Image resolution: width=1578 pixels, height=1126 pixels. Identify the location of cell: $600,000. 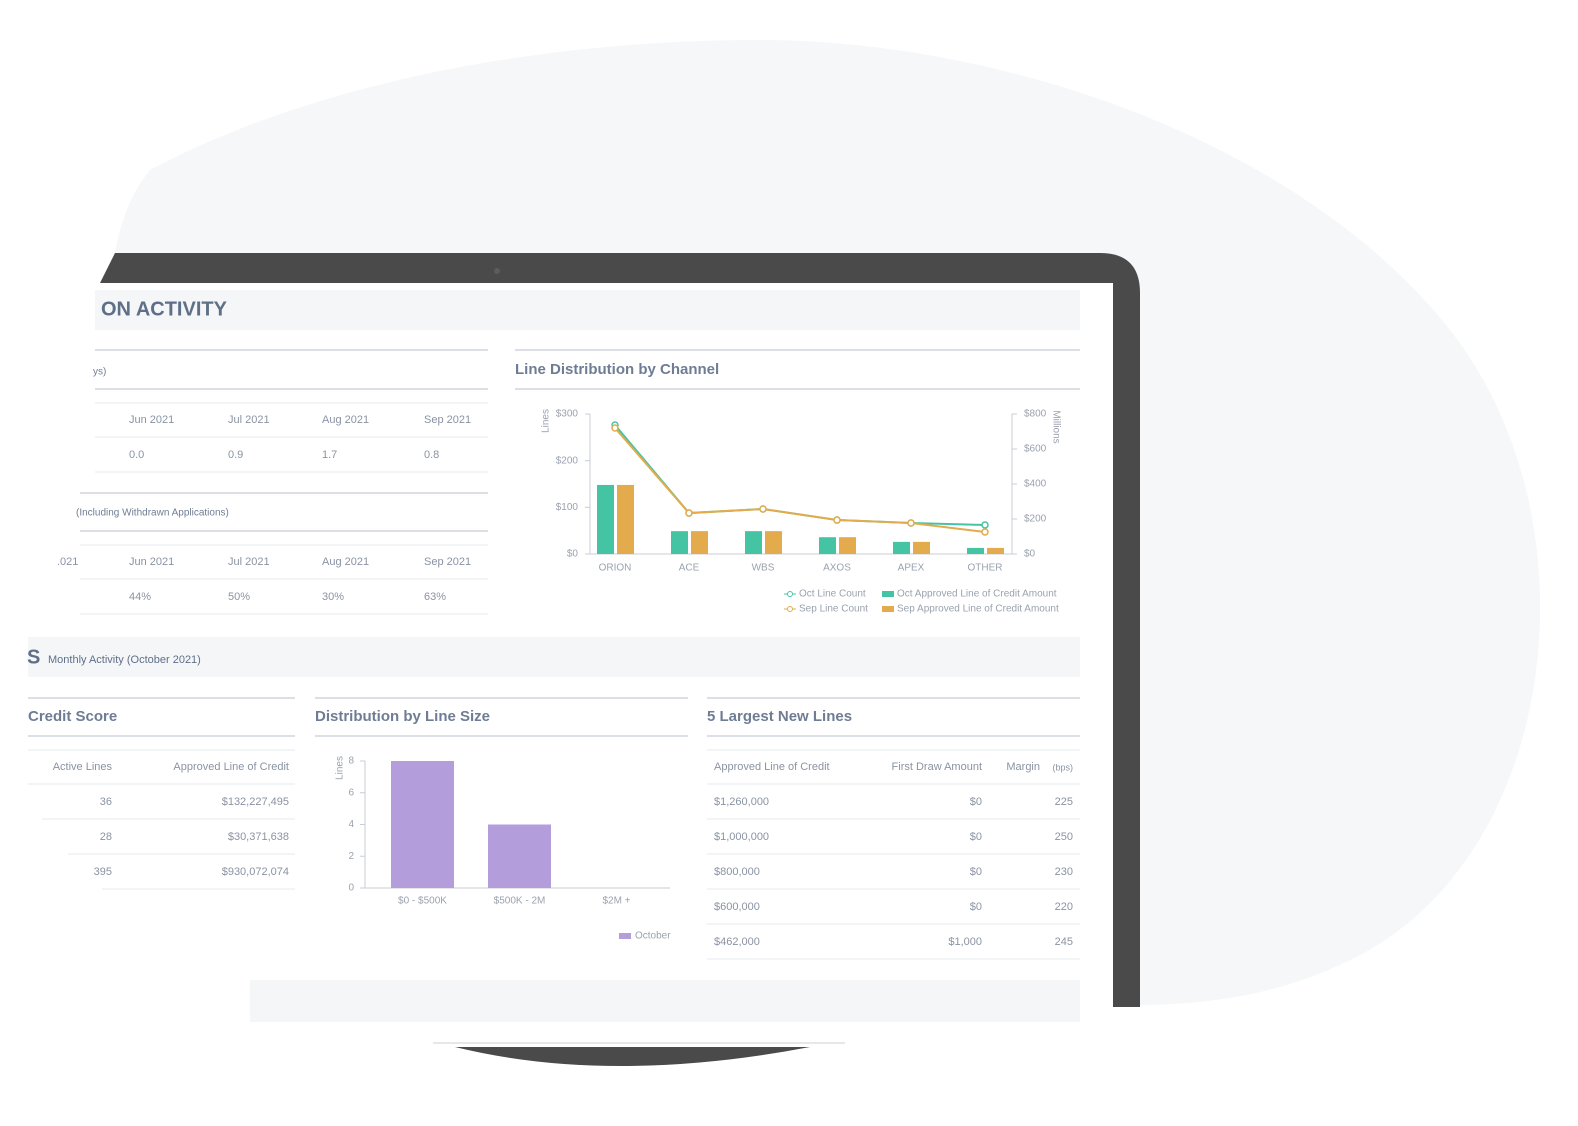
(737, 907).